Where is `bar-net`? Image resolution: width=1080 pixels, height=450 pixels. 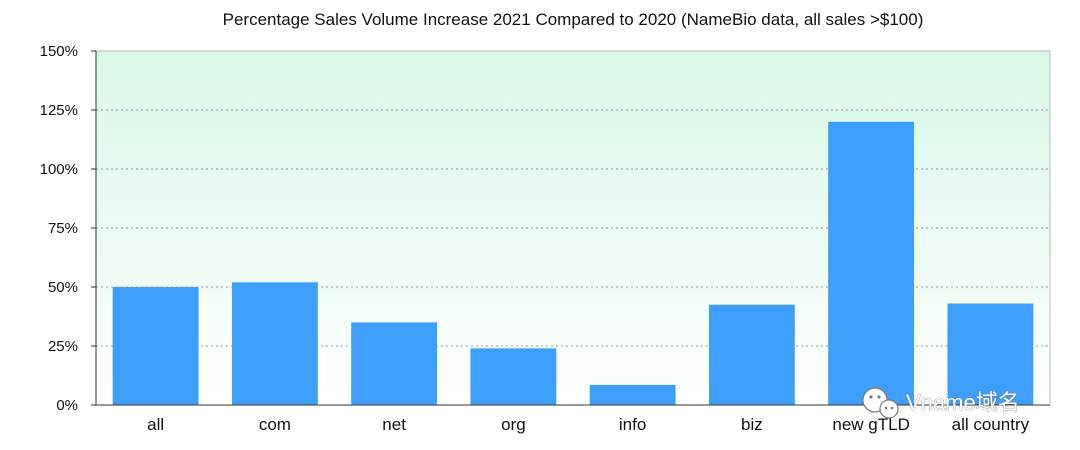 bar-net is located at coordinates (394, 363).